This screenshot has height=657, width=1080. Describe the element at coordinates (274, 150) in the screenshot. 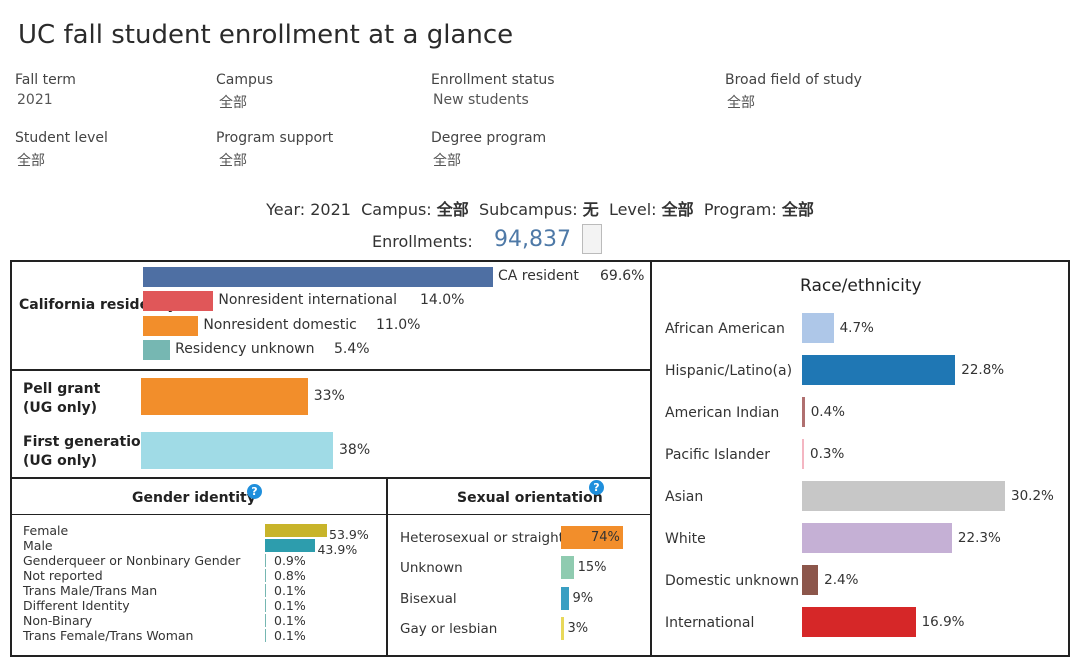

I see `filter-program-support: Program support 全部` at that location.